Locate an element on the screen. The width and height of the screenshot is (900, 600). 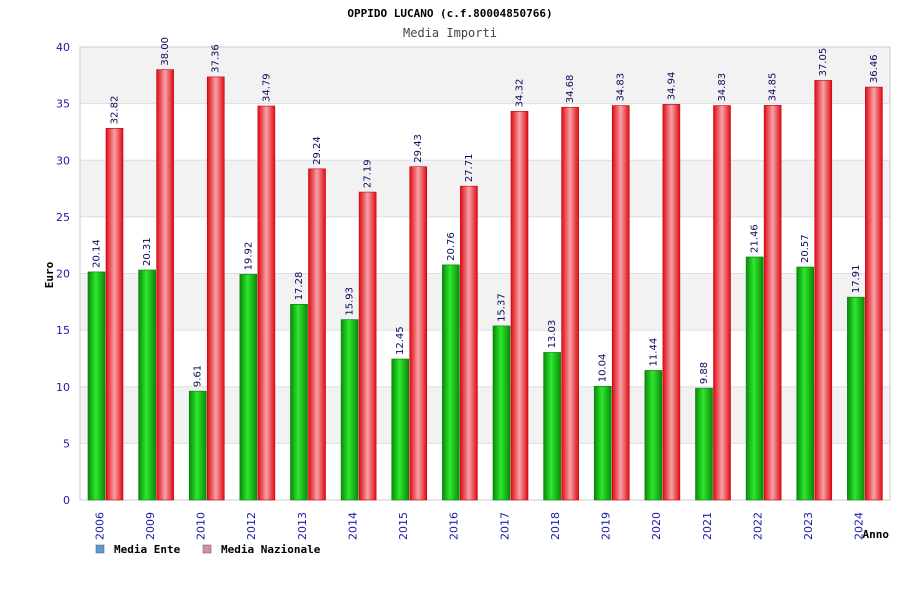
data-label: 29.43 is located at coordinates (418, 148).